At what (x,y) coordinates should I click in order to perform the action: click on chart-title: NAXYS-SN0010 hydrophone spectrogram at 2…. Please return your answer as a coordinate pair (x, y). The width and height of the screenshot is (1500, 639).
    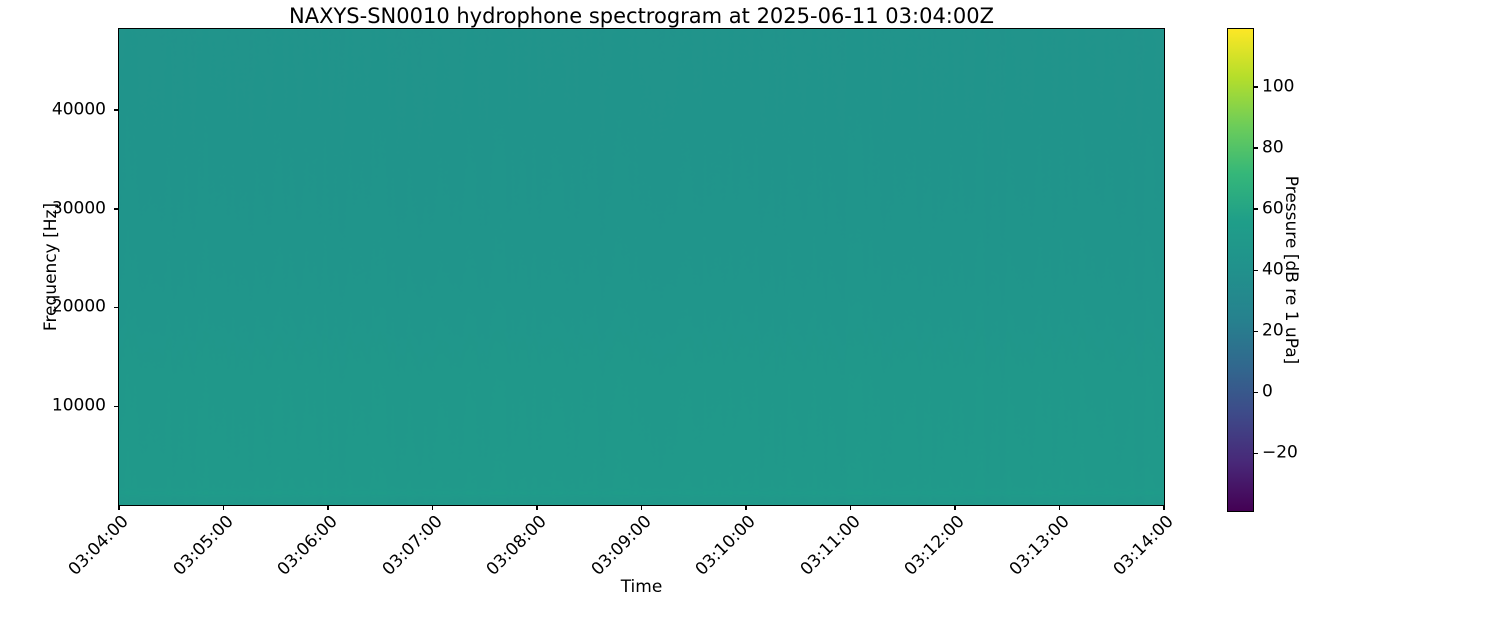
    Looking at the image, I should click on (641, 16).